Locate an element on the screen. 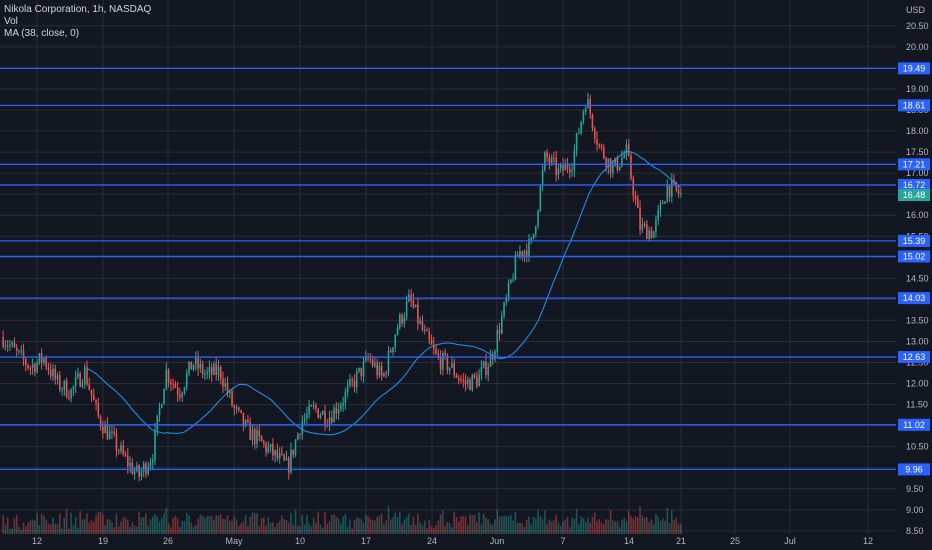 Image resolution: width=932 pixels, height=550 pixels. symbol-title: Nikola Corporation, 1h, NASDAQ is located at coordinates (78, 9).